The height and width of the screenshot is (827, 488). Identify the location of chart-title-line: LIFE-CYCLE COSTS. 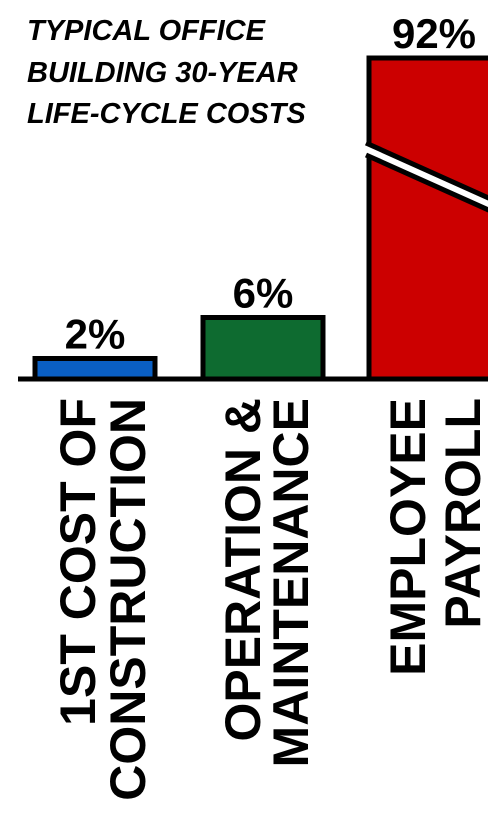
(166, 114).